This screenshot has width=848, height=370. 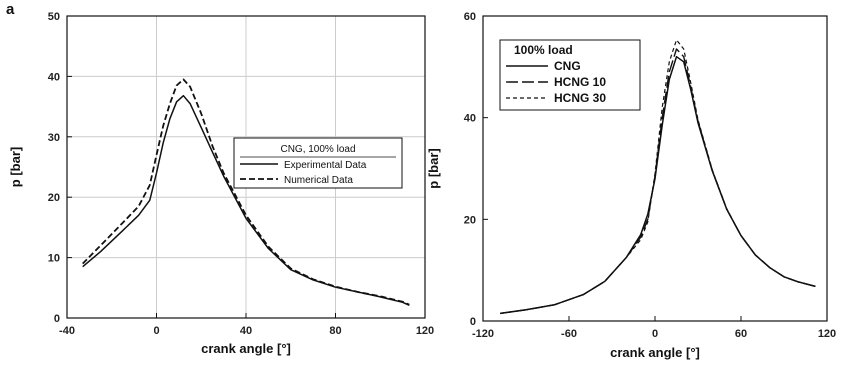 What do you see at coordinates (567, 66) in the screenshot?
I see `legend-entry: CNG` at bounding box center [567, 66].